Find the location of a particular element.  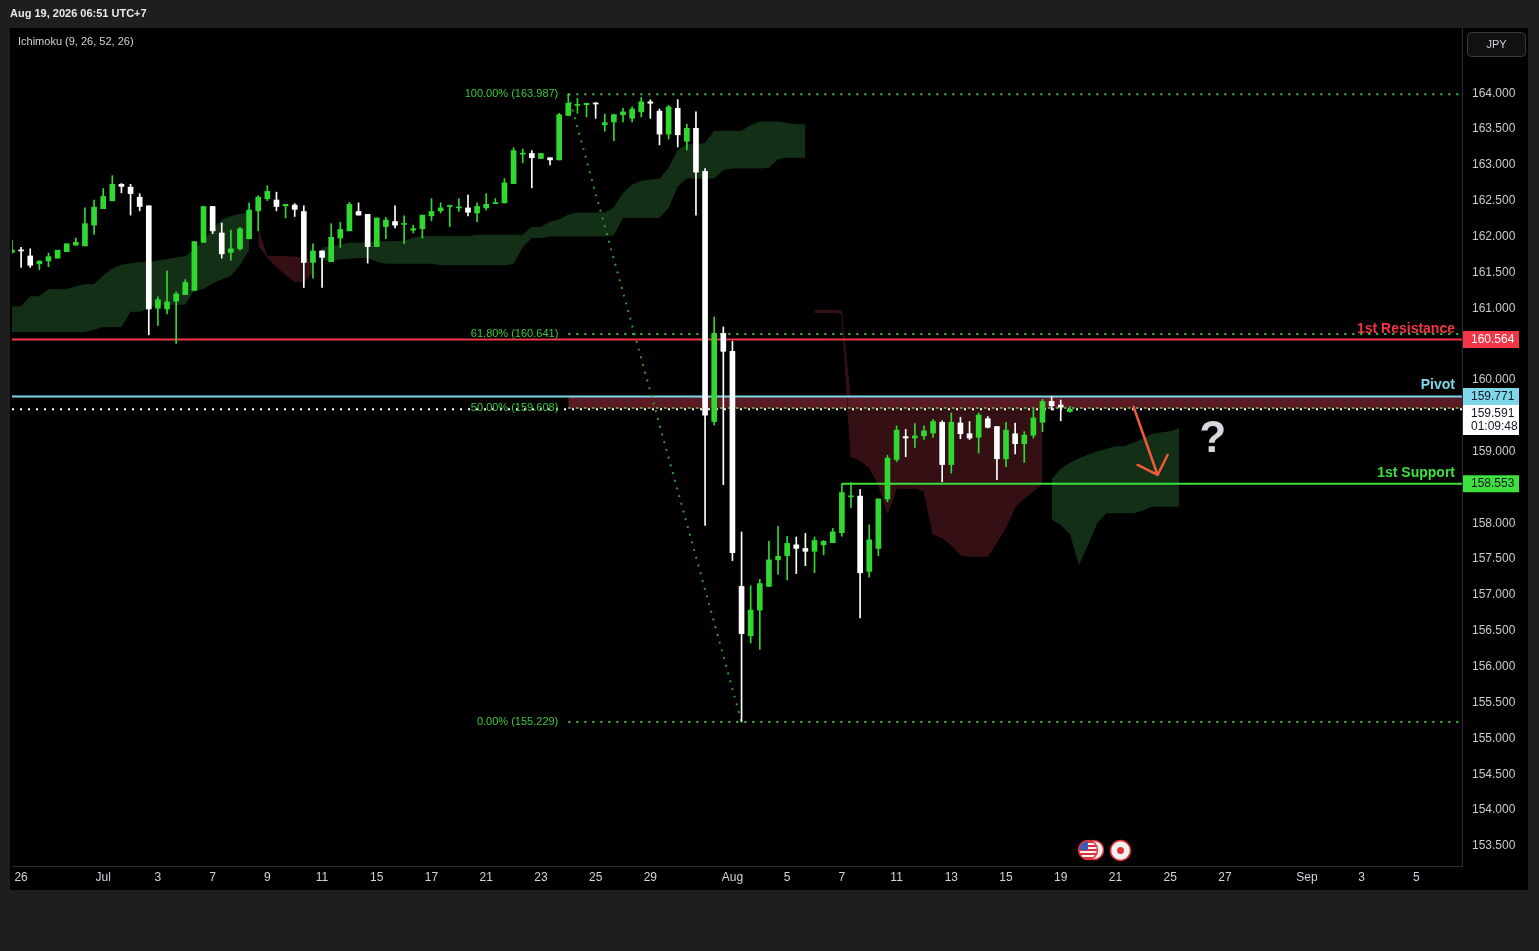

y-tick-label: 163.500 is located at coordinates (1494, 128).